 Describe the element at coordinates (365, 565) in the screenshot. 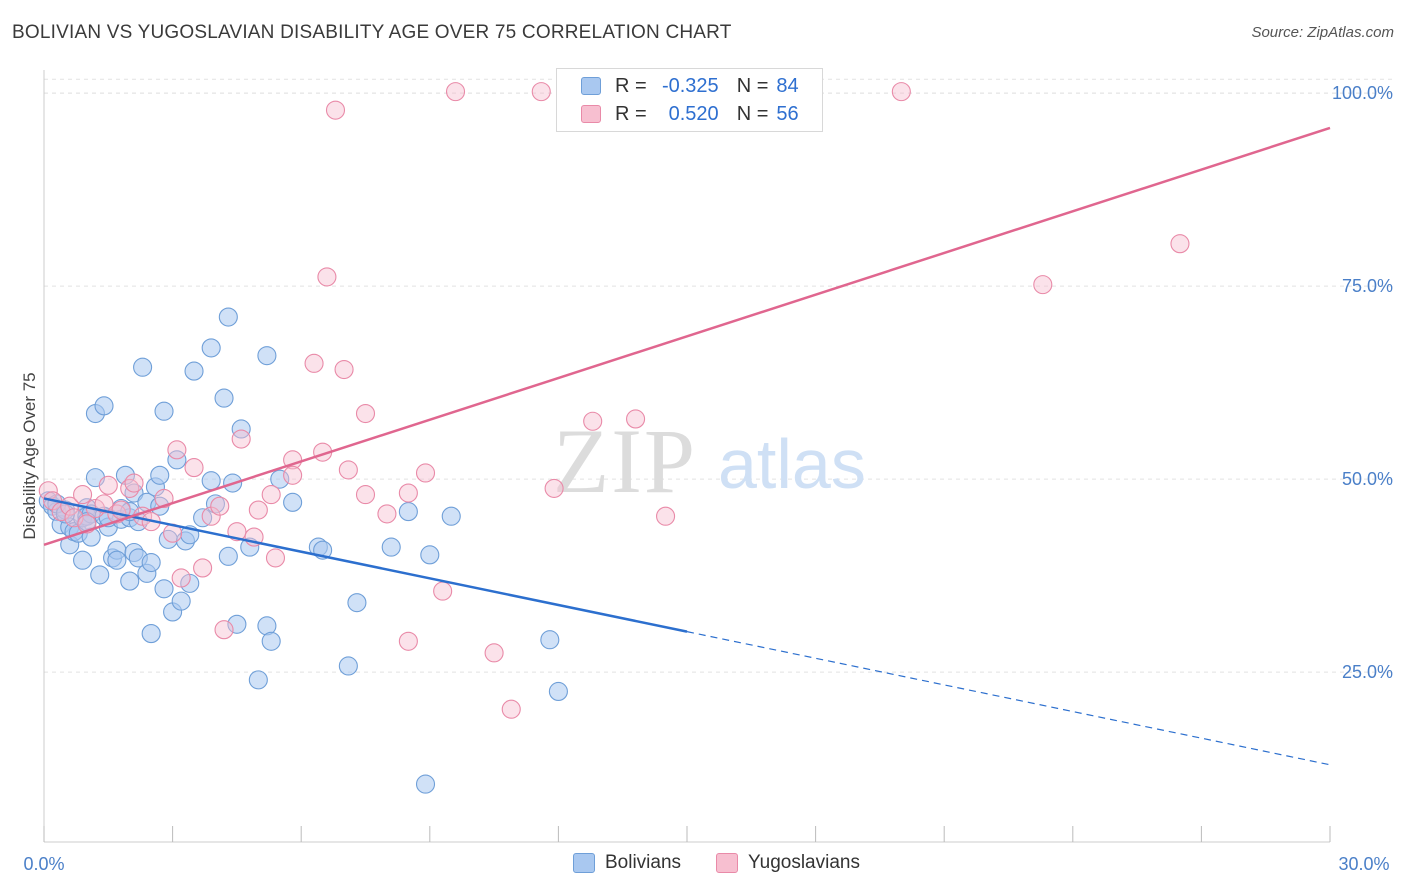

I see `bolivians-trend-line` at that location.